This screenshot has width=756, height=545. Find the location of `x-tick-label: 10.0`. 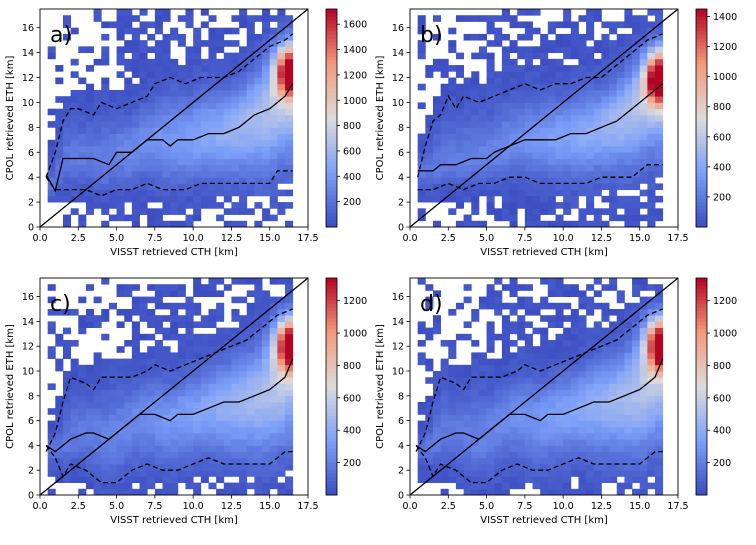

x-tick-label: 10.0 is located at coordinates (563, 238).